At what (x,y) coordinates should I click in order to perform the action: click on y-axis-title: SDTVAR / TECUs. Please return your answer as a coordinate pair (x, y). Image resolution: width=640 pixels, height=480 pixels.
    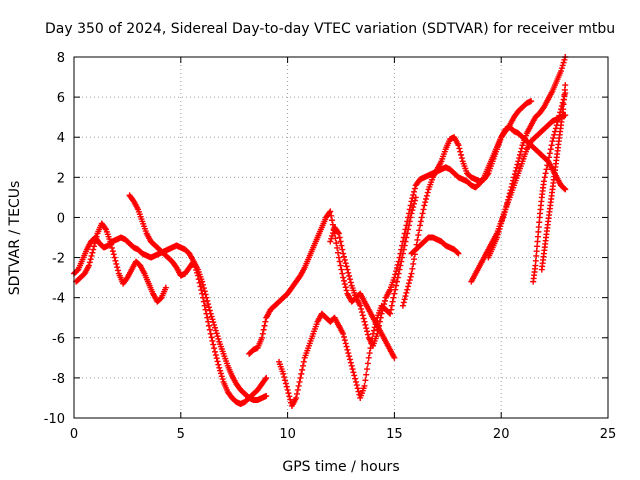
    Looking at the image, I should click on (15, 238).